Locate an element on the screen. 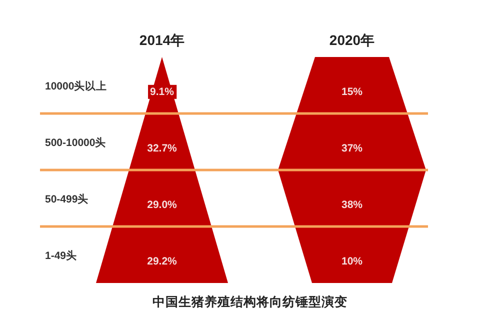 The width and height of the screenshot is (500, 326). text: 2014年 is located at coordinates (162, 40).